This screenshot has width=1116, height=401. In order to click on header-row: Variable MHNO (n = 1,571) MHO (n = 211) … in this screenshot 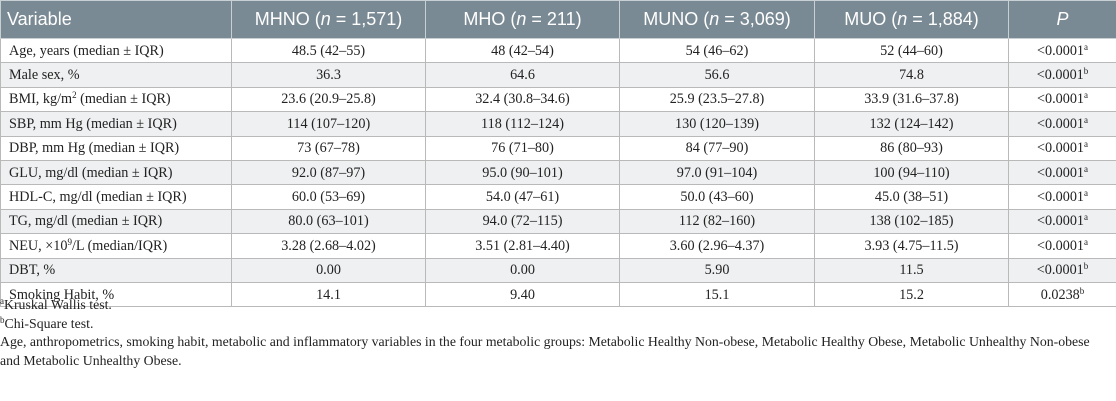, I will do `click(558, 19)`.